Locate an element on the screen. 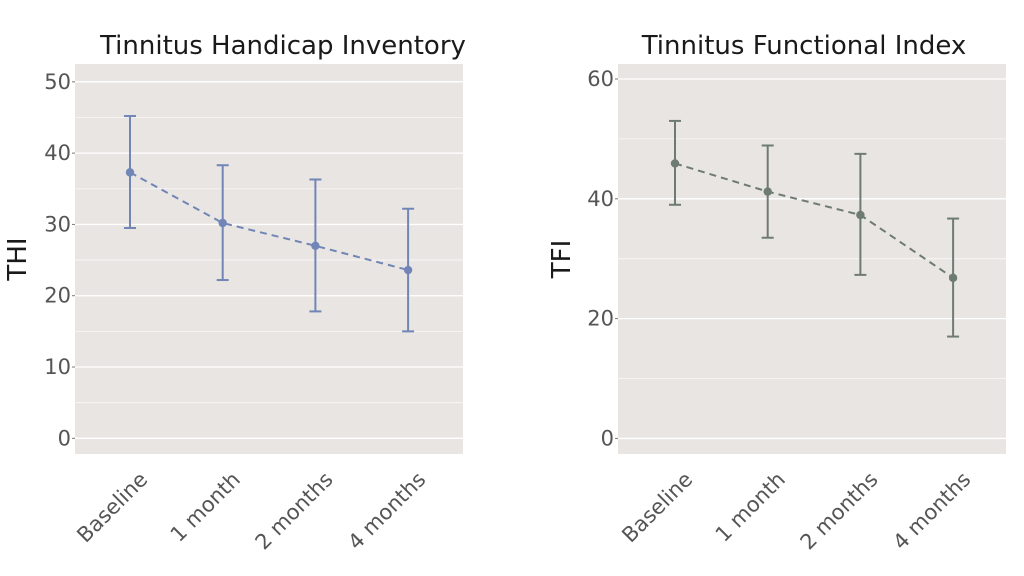 This screenshot has height=576, width=1024. thi-y-tick-label: 10 is located at coordinates (57, 367).